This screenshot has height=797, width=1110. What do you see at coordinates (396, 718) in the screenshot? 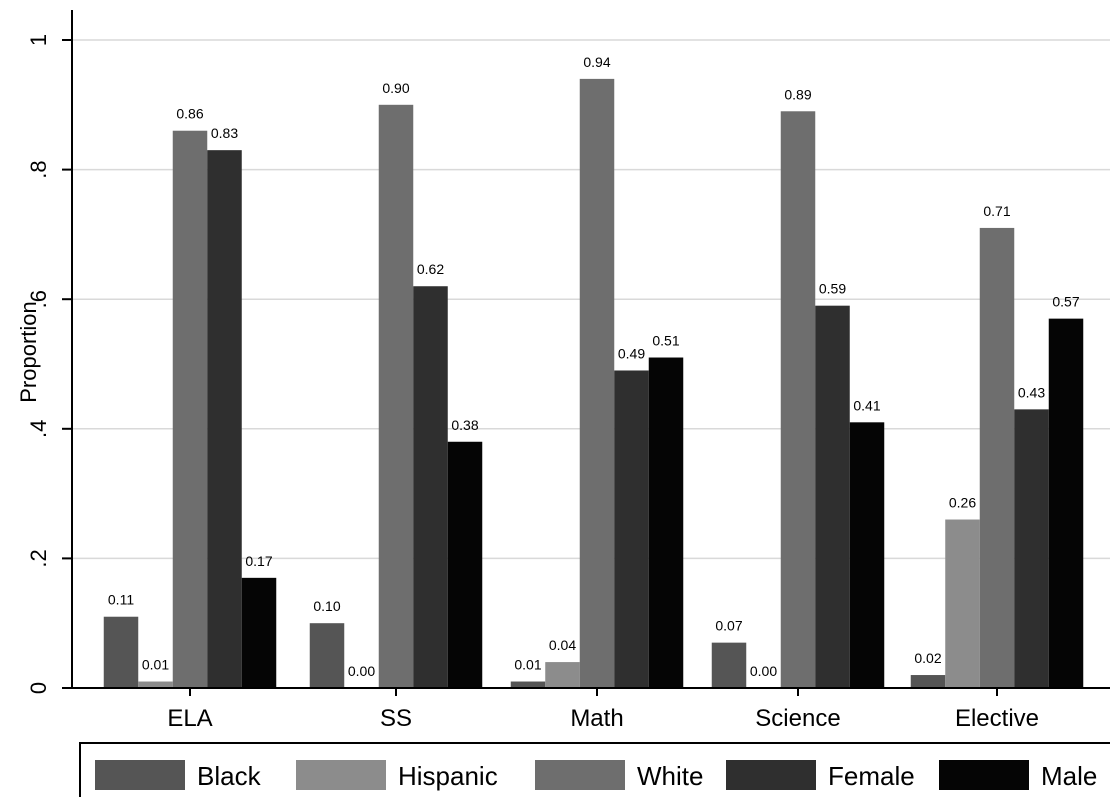
I see `x-tick-label: SS` at bounding box center [396, 718].